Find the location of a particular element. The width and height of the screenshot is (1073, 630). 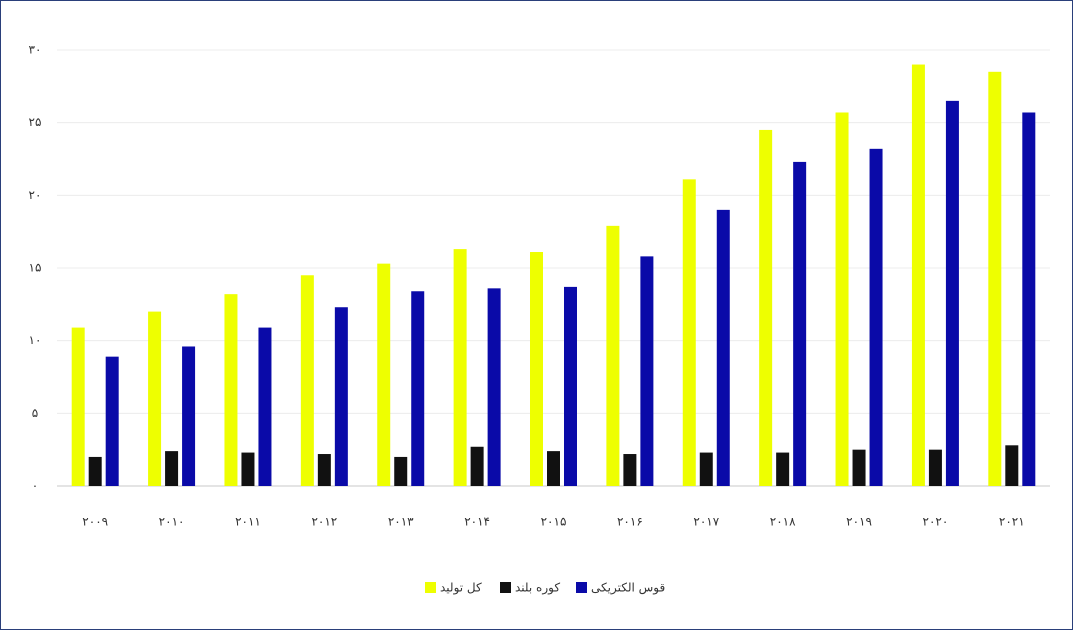

x-tick-label: ۲۰۱۷ is located at coordinates (706, 522).